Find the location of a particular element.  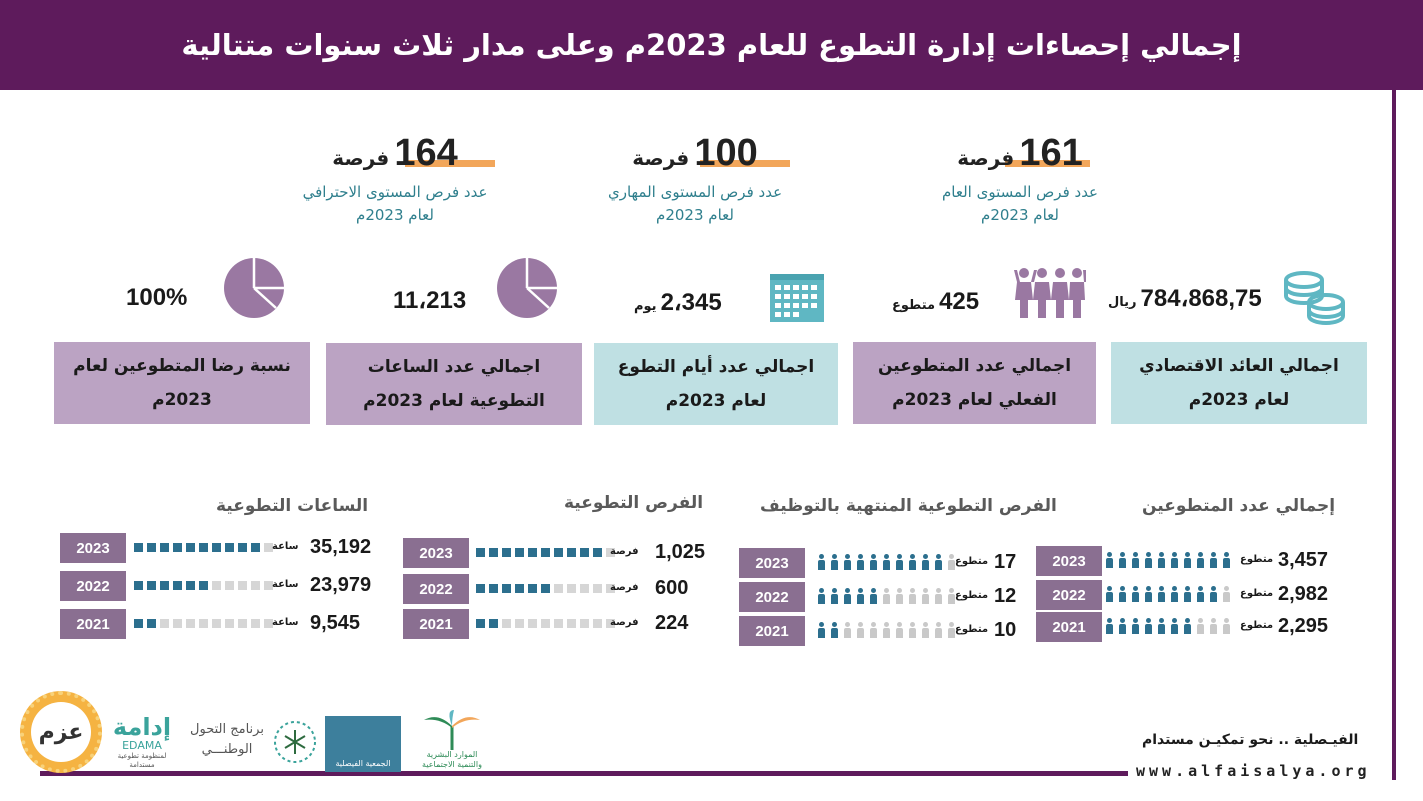

volunteer-count-unit: متطوع is located at coordinates (914, 305).